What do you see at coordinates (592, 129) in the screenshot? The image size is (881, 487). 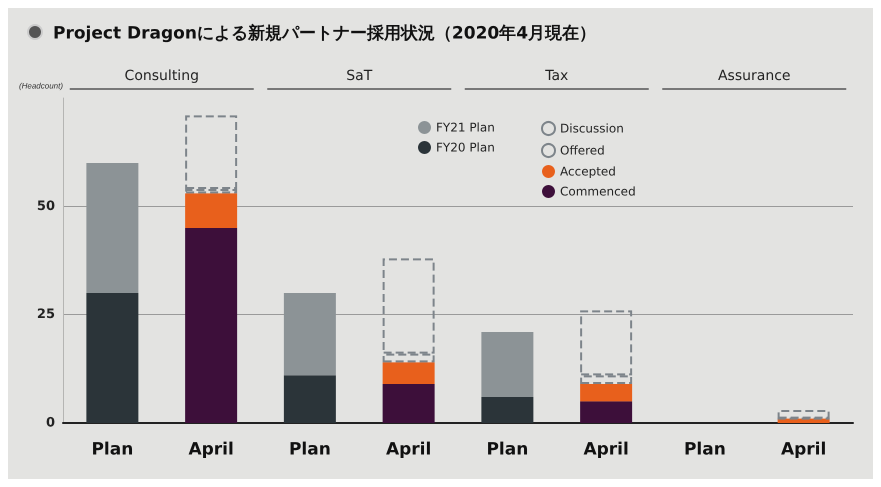 I see `legend-label: Discussion` at bounding box center [592, 129].